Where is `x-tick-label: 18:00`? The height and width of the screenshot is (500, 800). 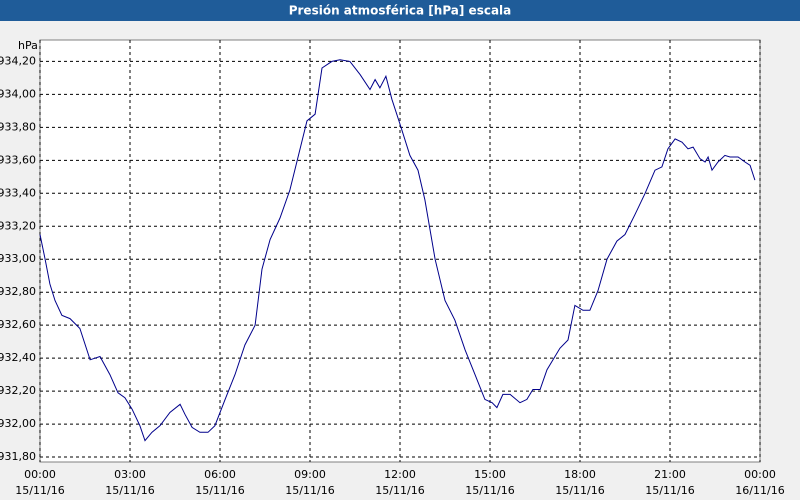 x-tick-label: 18:00 is located at coordinates (580, 474).